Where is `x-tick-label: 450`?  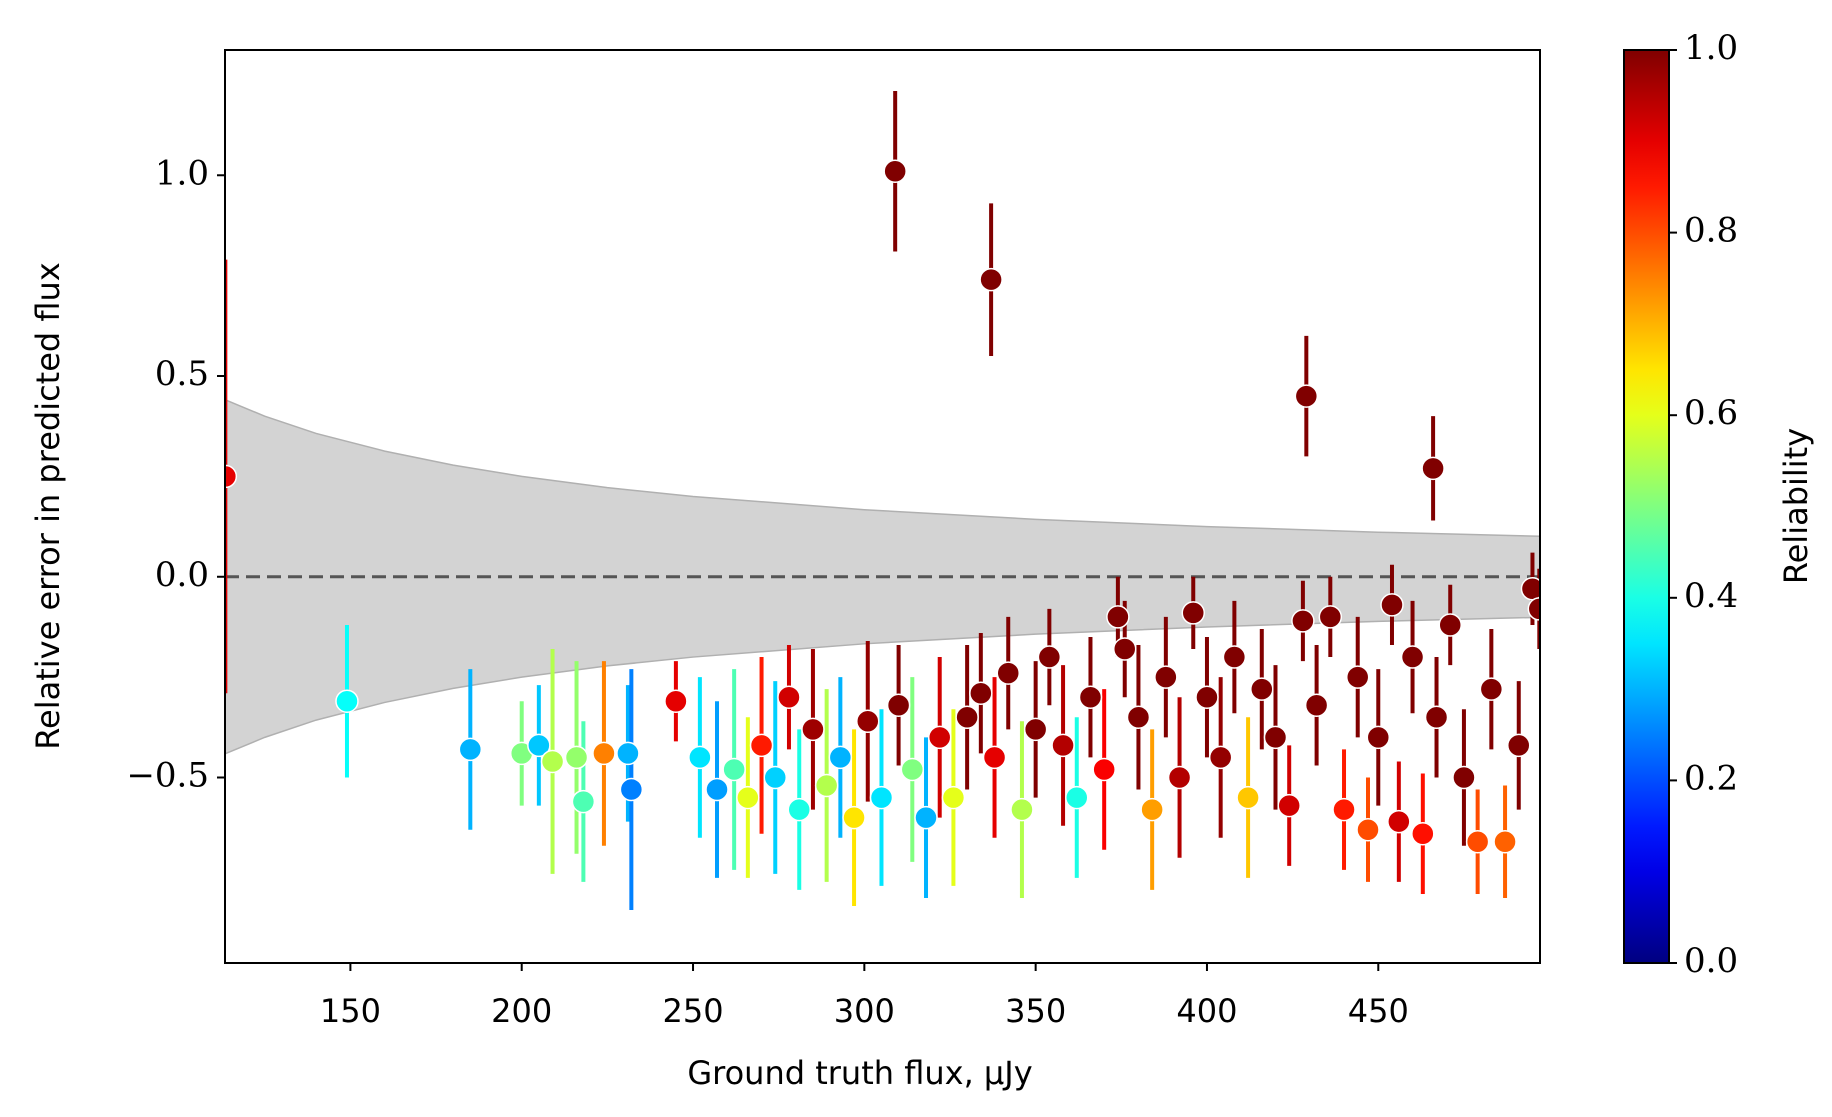 x-tick-label: 450 is located at coordinates (1378, 1011).